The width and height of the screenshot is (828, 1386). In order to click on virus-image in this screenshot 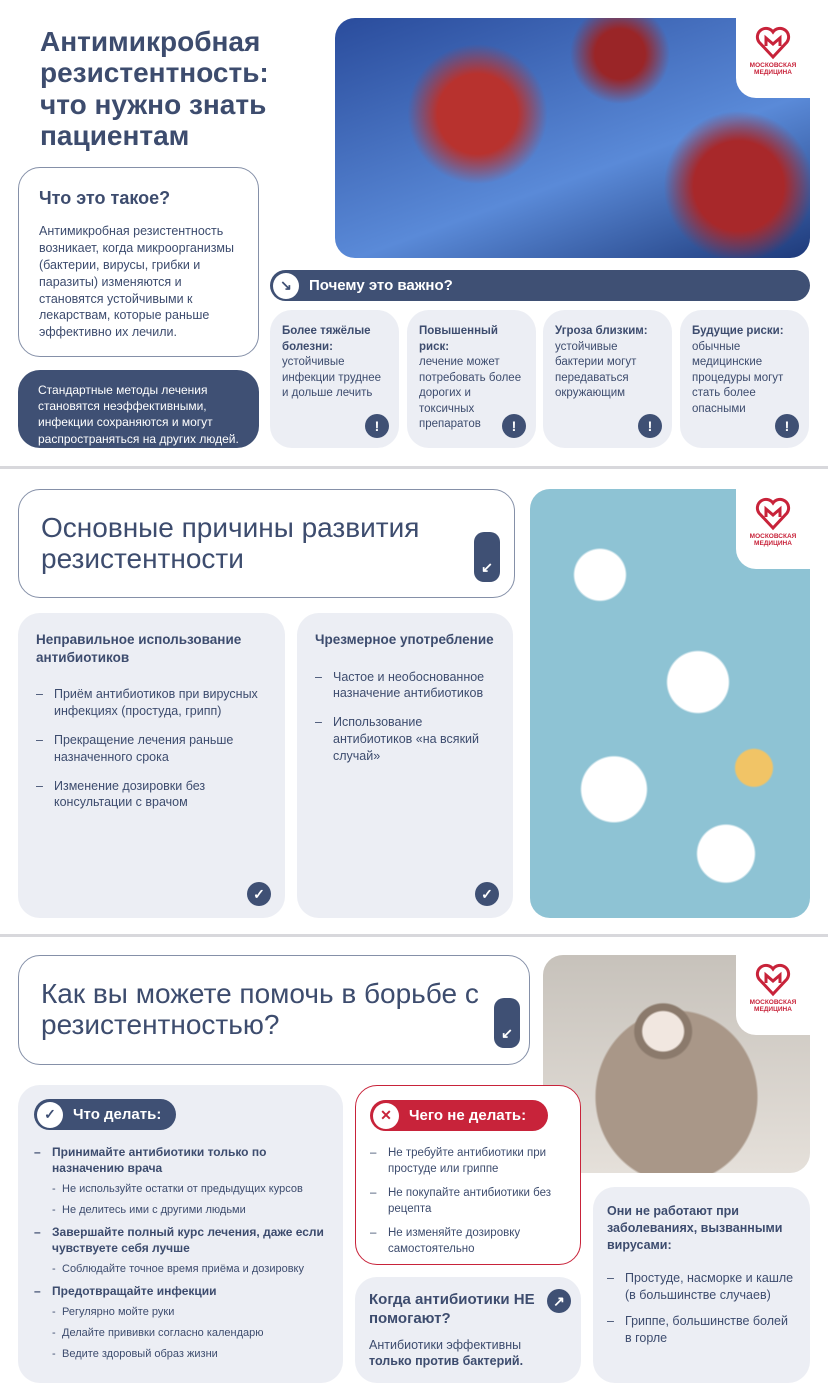, I will do `click(572, 138)`.